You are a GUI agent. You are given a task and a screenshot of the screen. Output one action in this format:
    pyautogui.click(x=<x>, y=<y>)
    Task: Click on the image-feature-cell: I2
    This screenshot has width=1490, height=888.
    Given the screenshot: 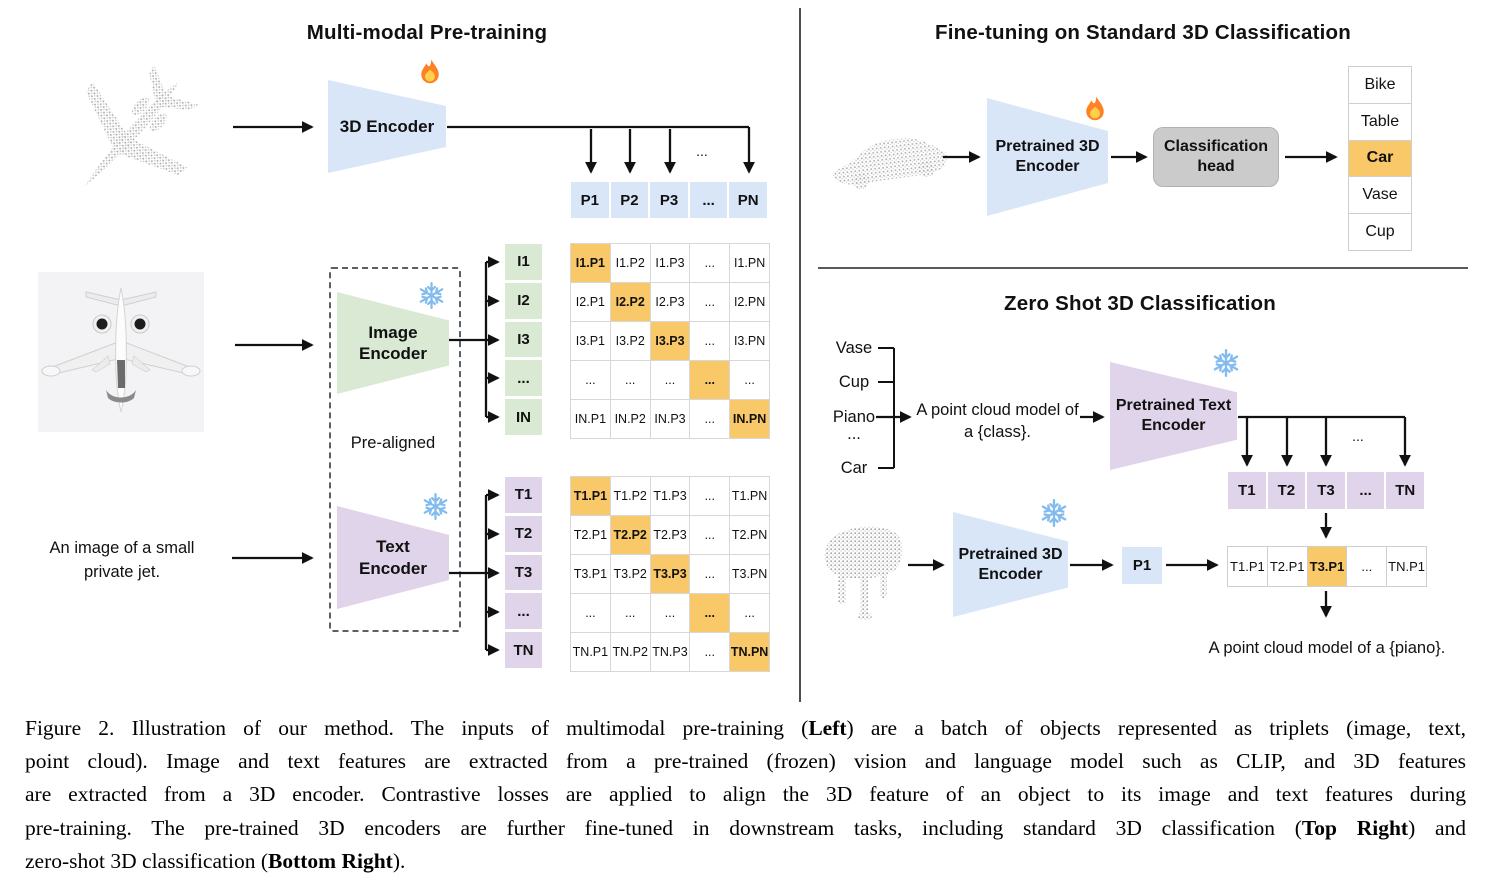 What is the action you would take?
    pyautogui.click(x=523, y=300)
    